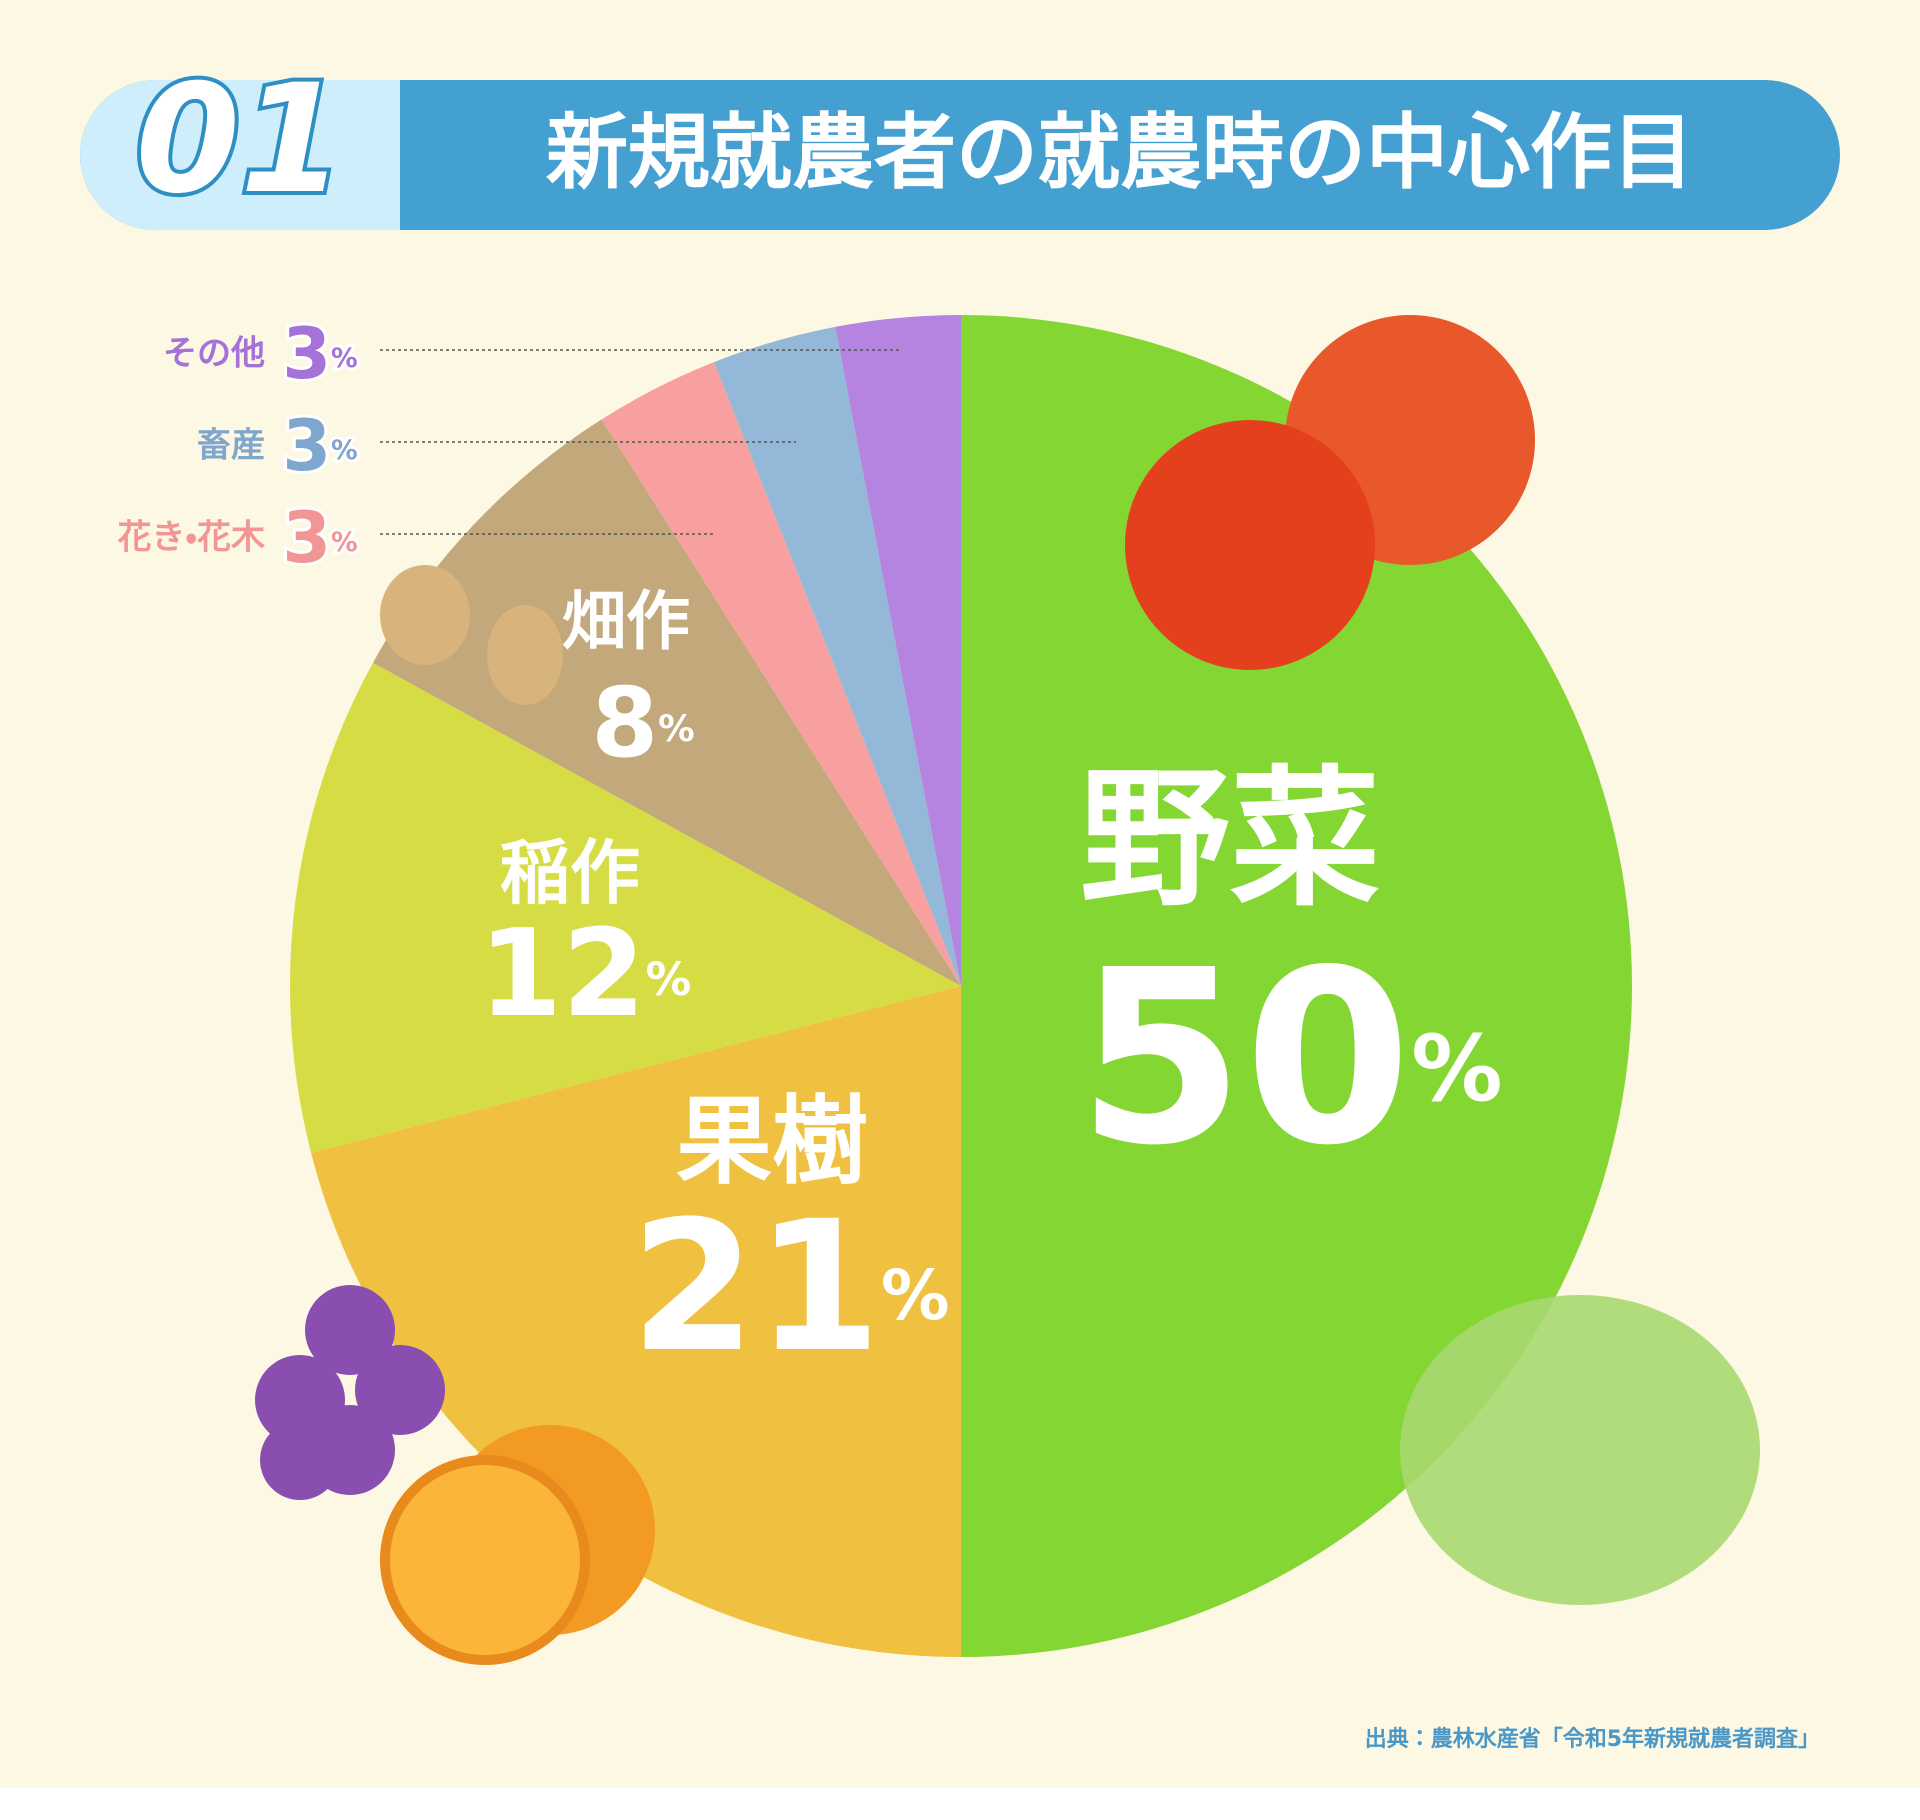  Describe the element at coordinates (1289, 1058) in the screenshot. I see `value-label: 50%` at that location.